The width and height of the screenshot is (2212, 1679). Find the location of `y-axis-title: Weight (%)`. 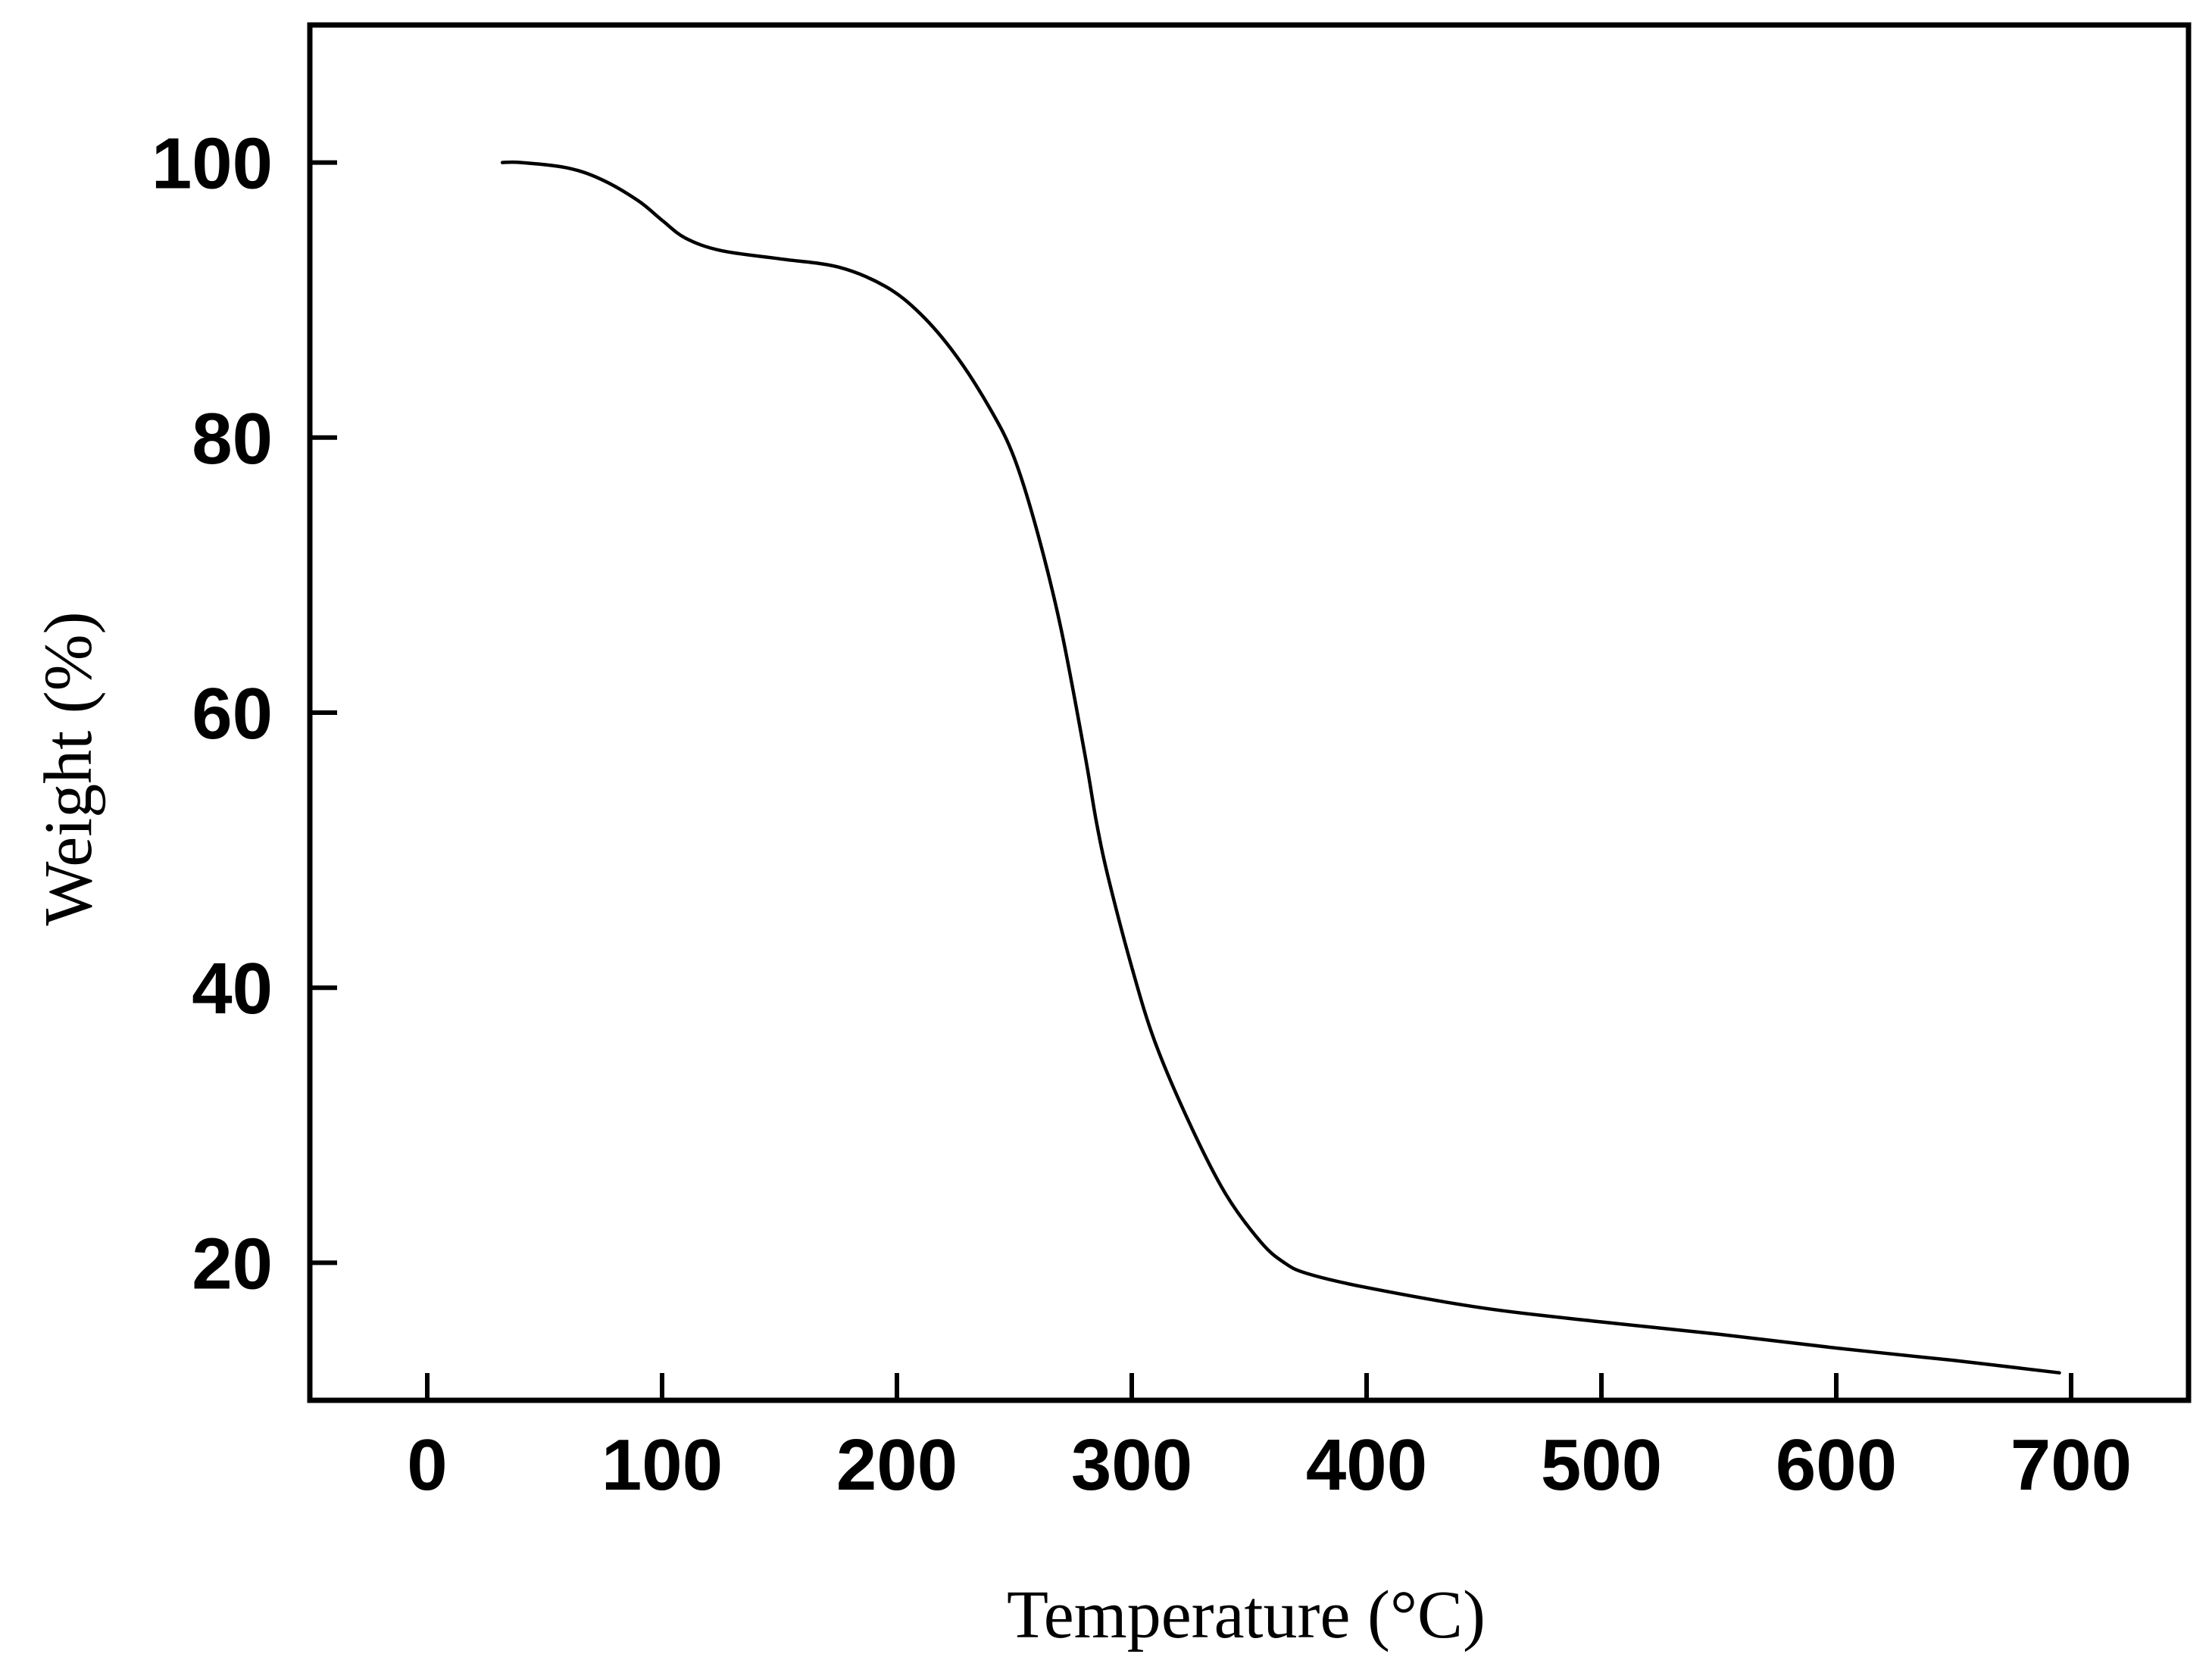

y-axis-title: Weight (%) is located at coordinates (68, 768).